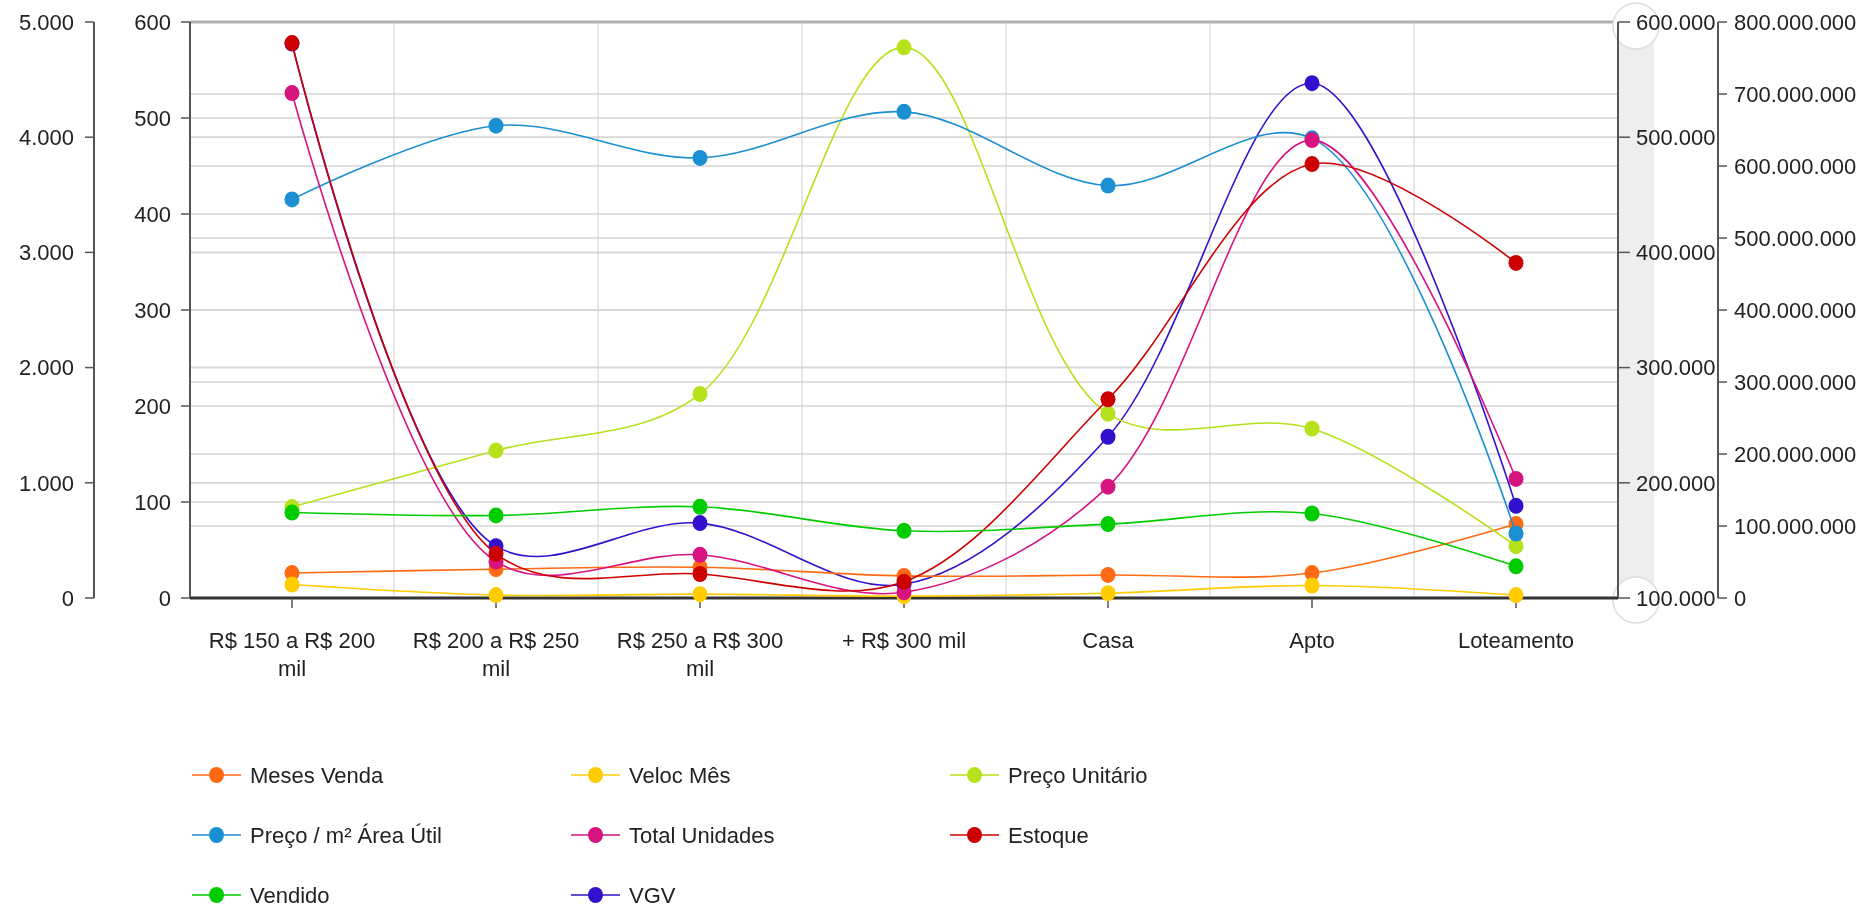 This screenshot has height=908, width=1864. I want to click on y-tick-label: 500, so click(152, 118).